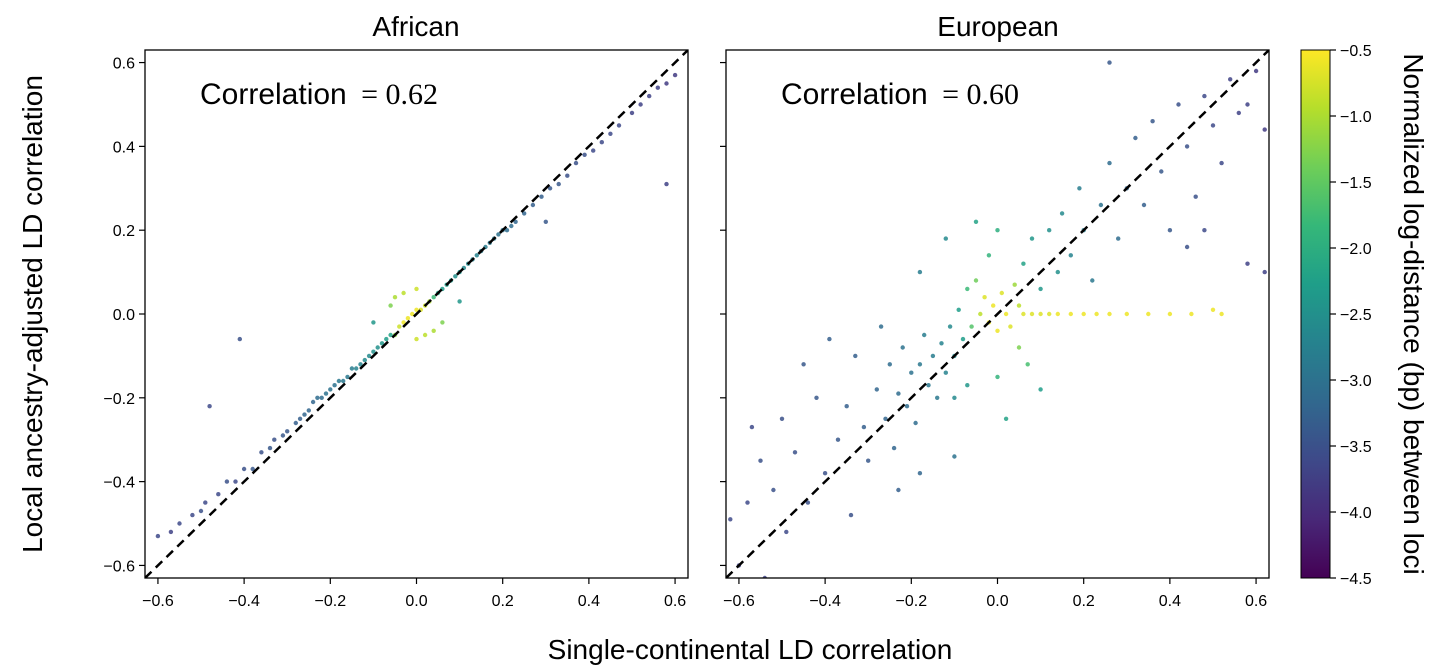 The height and width of the screenshot is (668, 1430). Describe the element at coordinates (119, 399) in the screenshot. I see `y-tick-label: −0.2` at that location.